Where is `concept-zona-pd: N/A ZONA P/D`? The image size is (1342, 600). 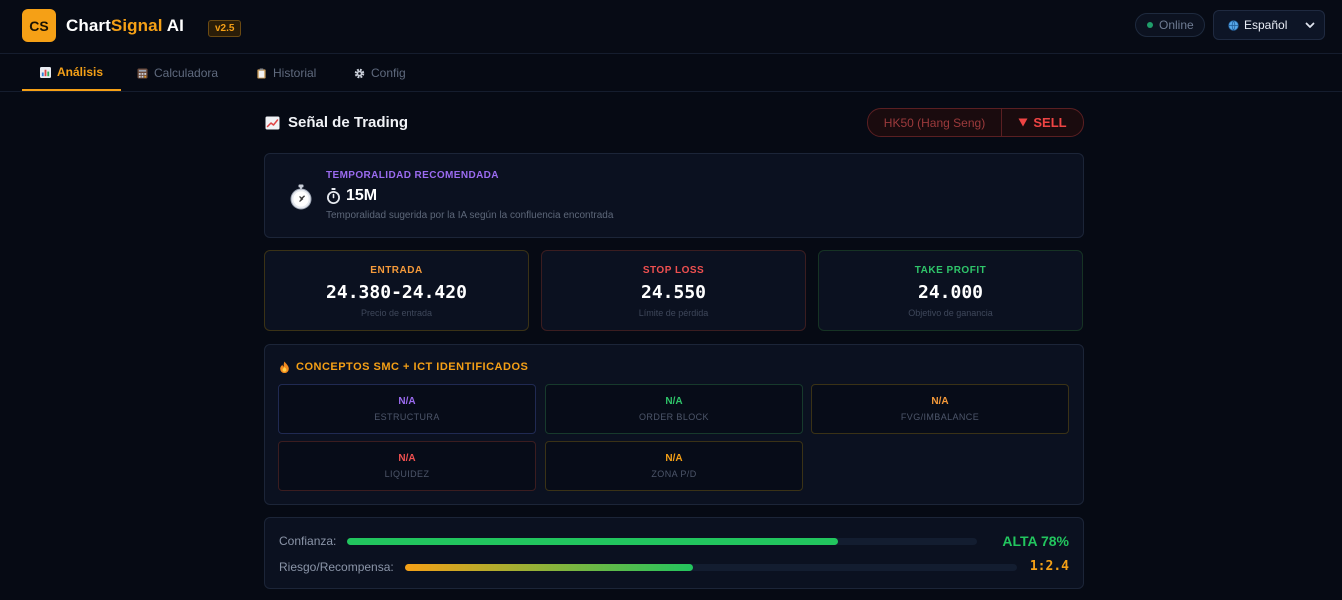 concept-zona-pd: N/A ZONA P/D is located at coordinates (674, 466).